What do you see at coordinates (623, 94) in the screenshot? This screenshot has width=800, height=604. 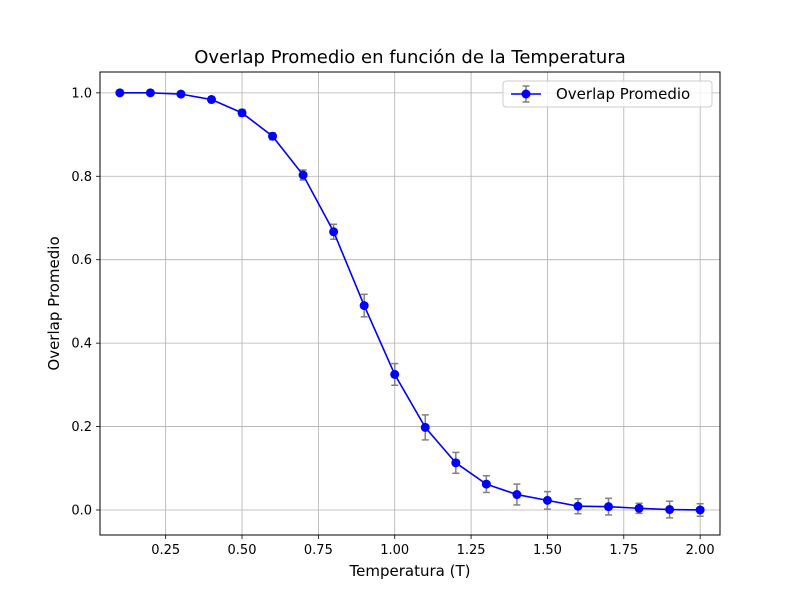 I see `legend-label: Overlap Promedio` at bounding box center [623, 94].